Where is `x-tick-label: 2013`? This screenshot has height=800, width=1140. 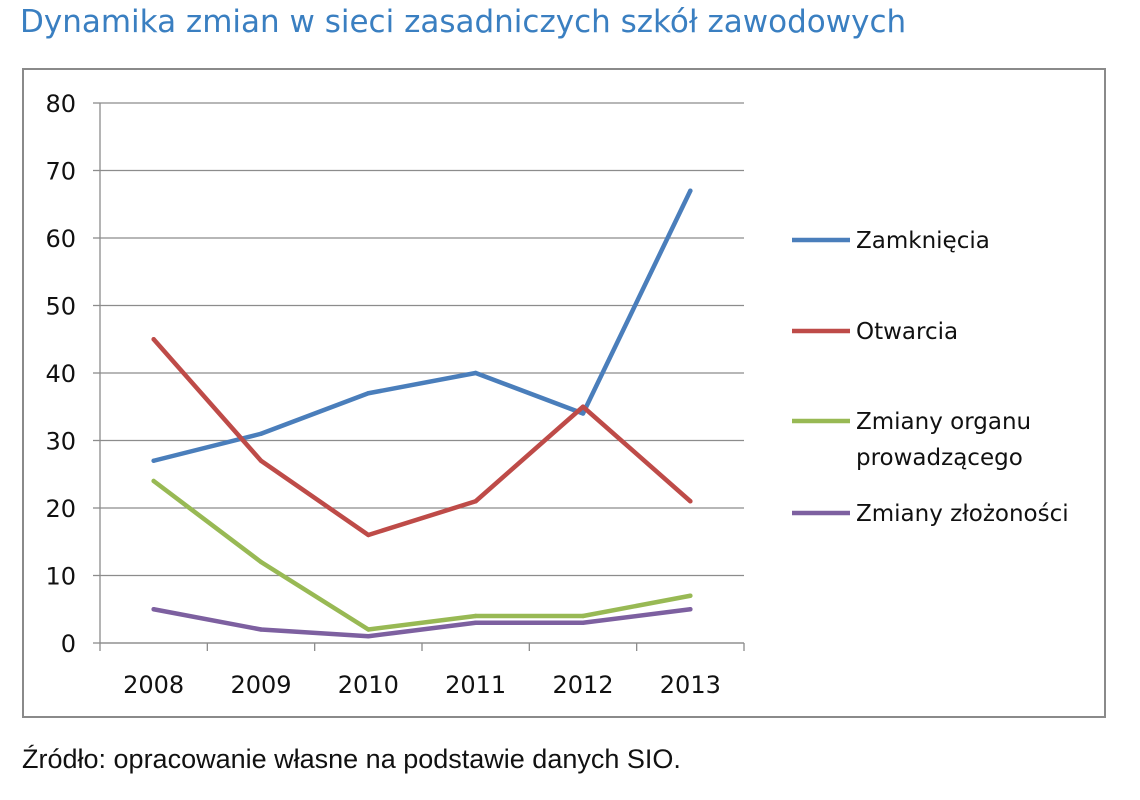
x-tick-label: 2013 is located at coordinates (690, 685).